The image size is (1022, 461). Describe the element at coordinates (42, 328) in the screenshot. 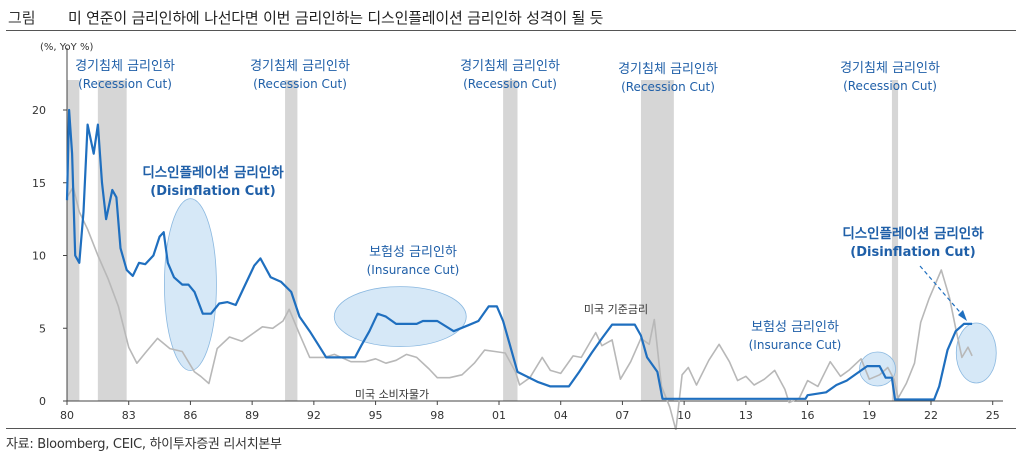

I see `y-tick-label: 5` at that location.